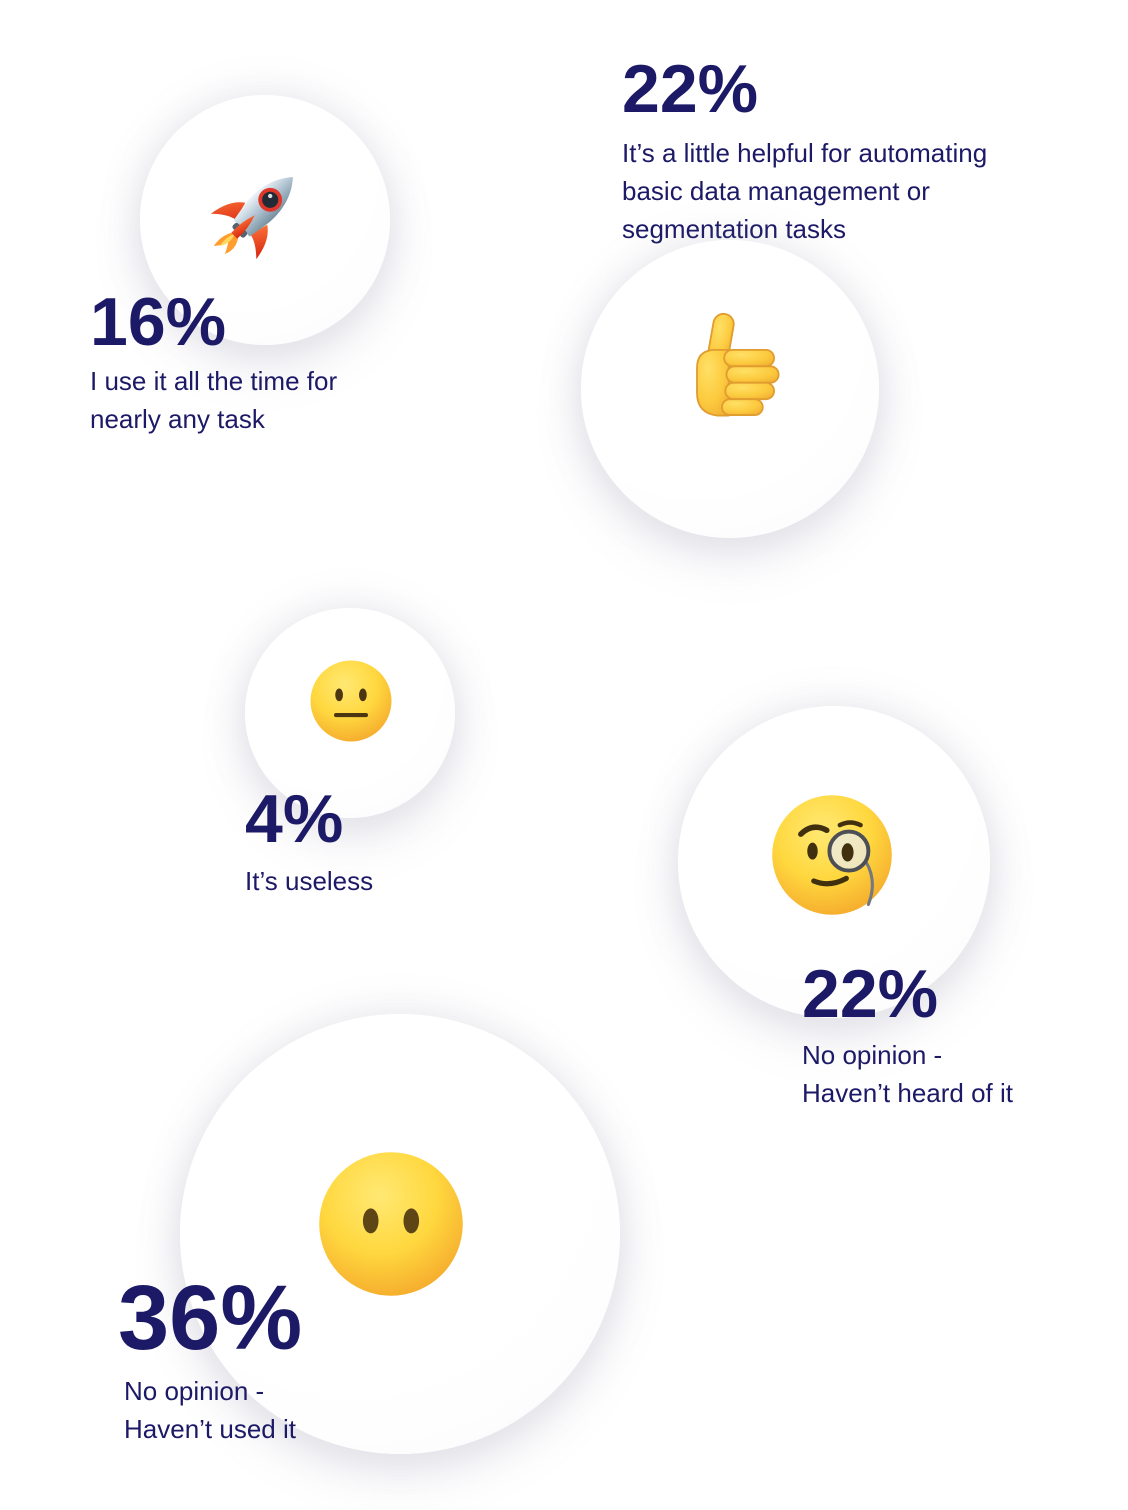 The image size is (1128, 1510). Describe the element at coordinates (210, 1410) in the screenshot. I see `stat-label: No opinion - Haven’t used it` at that location.